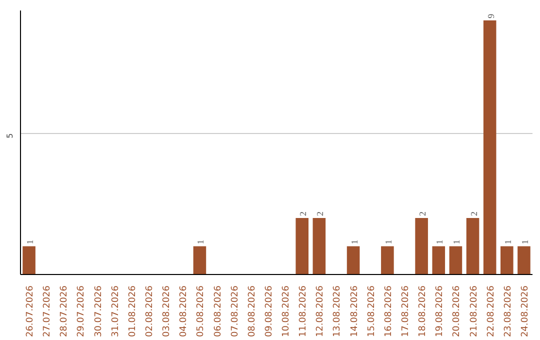 Image resolution: width=540 pixels, height=340 pixels. Describe the element at coordinates (371, 311) in the screenshot. I see `x-tick-label: 15.08.2026` at that location.